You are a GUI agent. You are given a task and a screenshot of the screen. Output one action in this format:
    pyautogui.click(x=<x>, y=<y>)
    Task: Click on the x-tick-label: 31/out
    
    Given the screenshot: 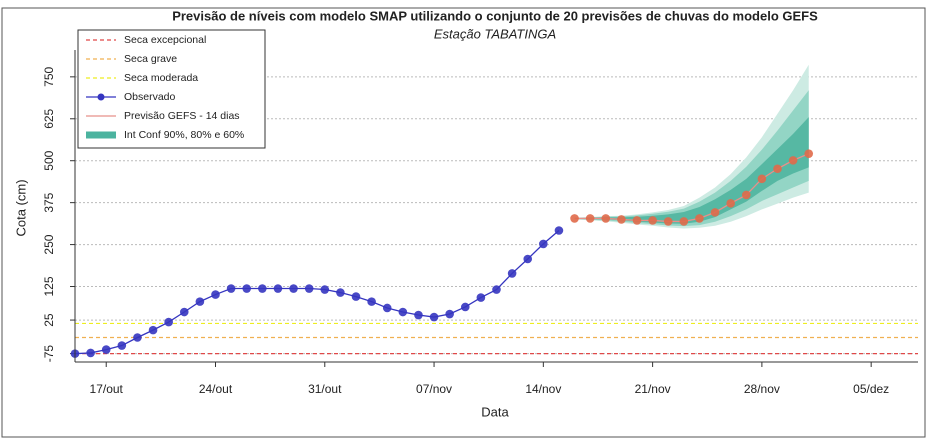 What is the action you would take?
    pyautogui.click(x=325, y=389)
    